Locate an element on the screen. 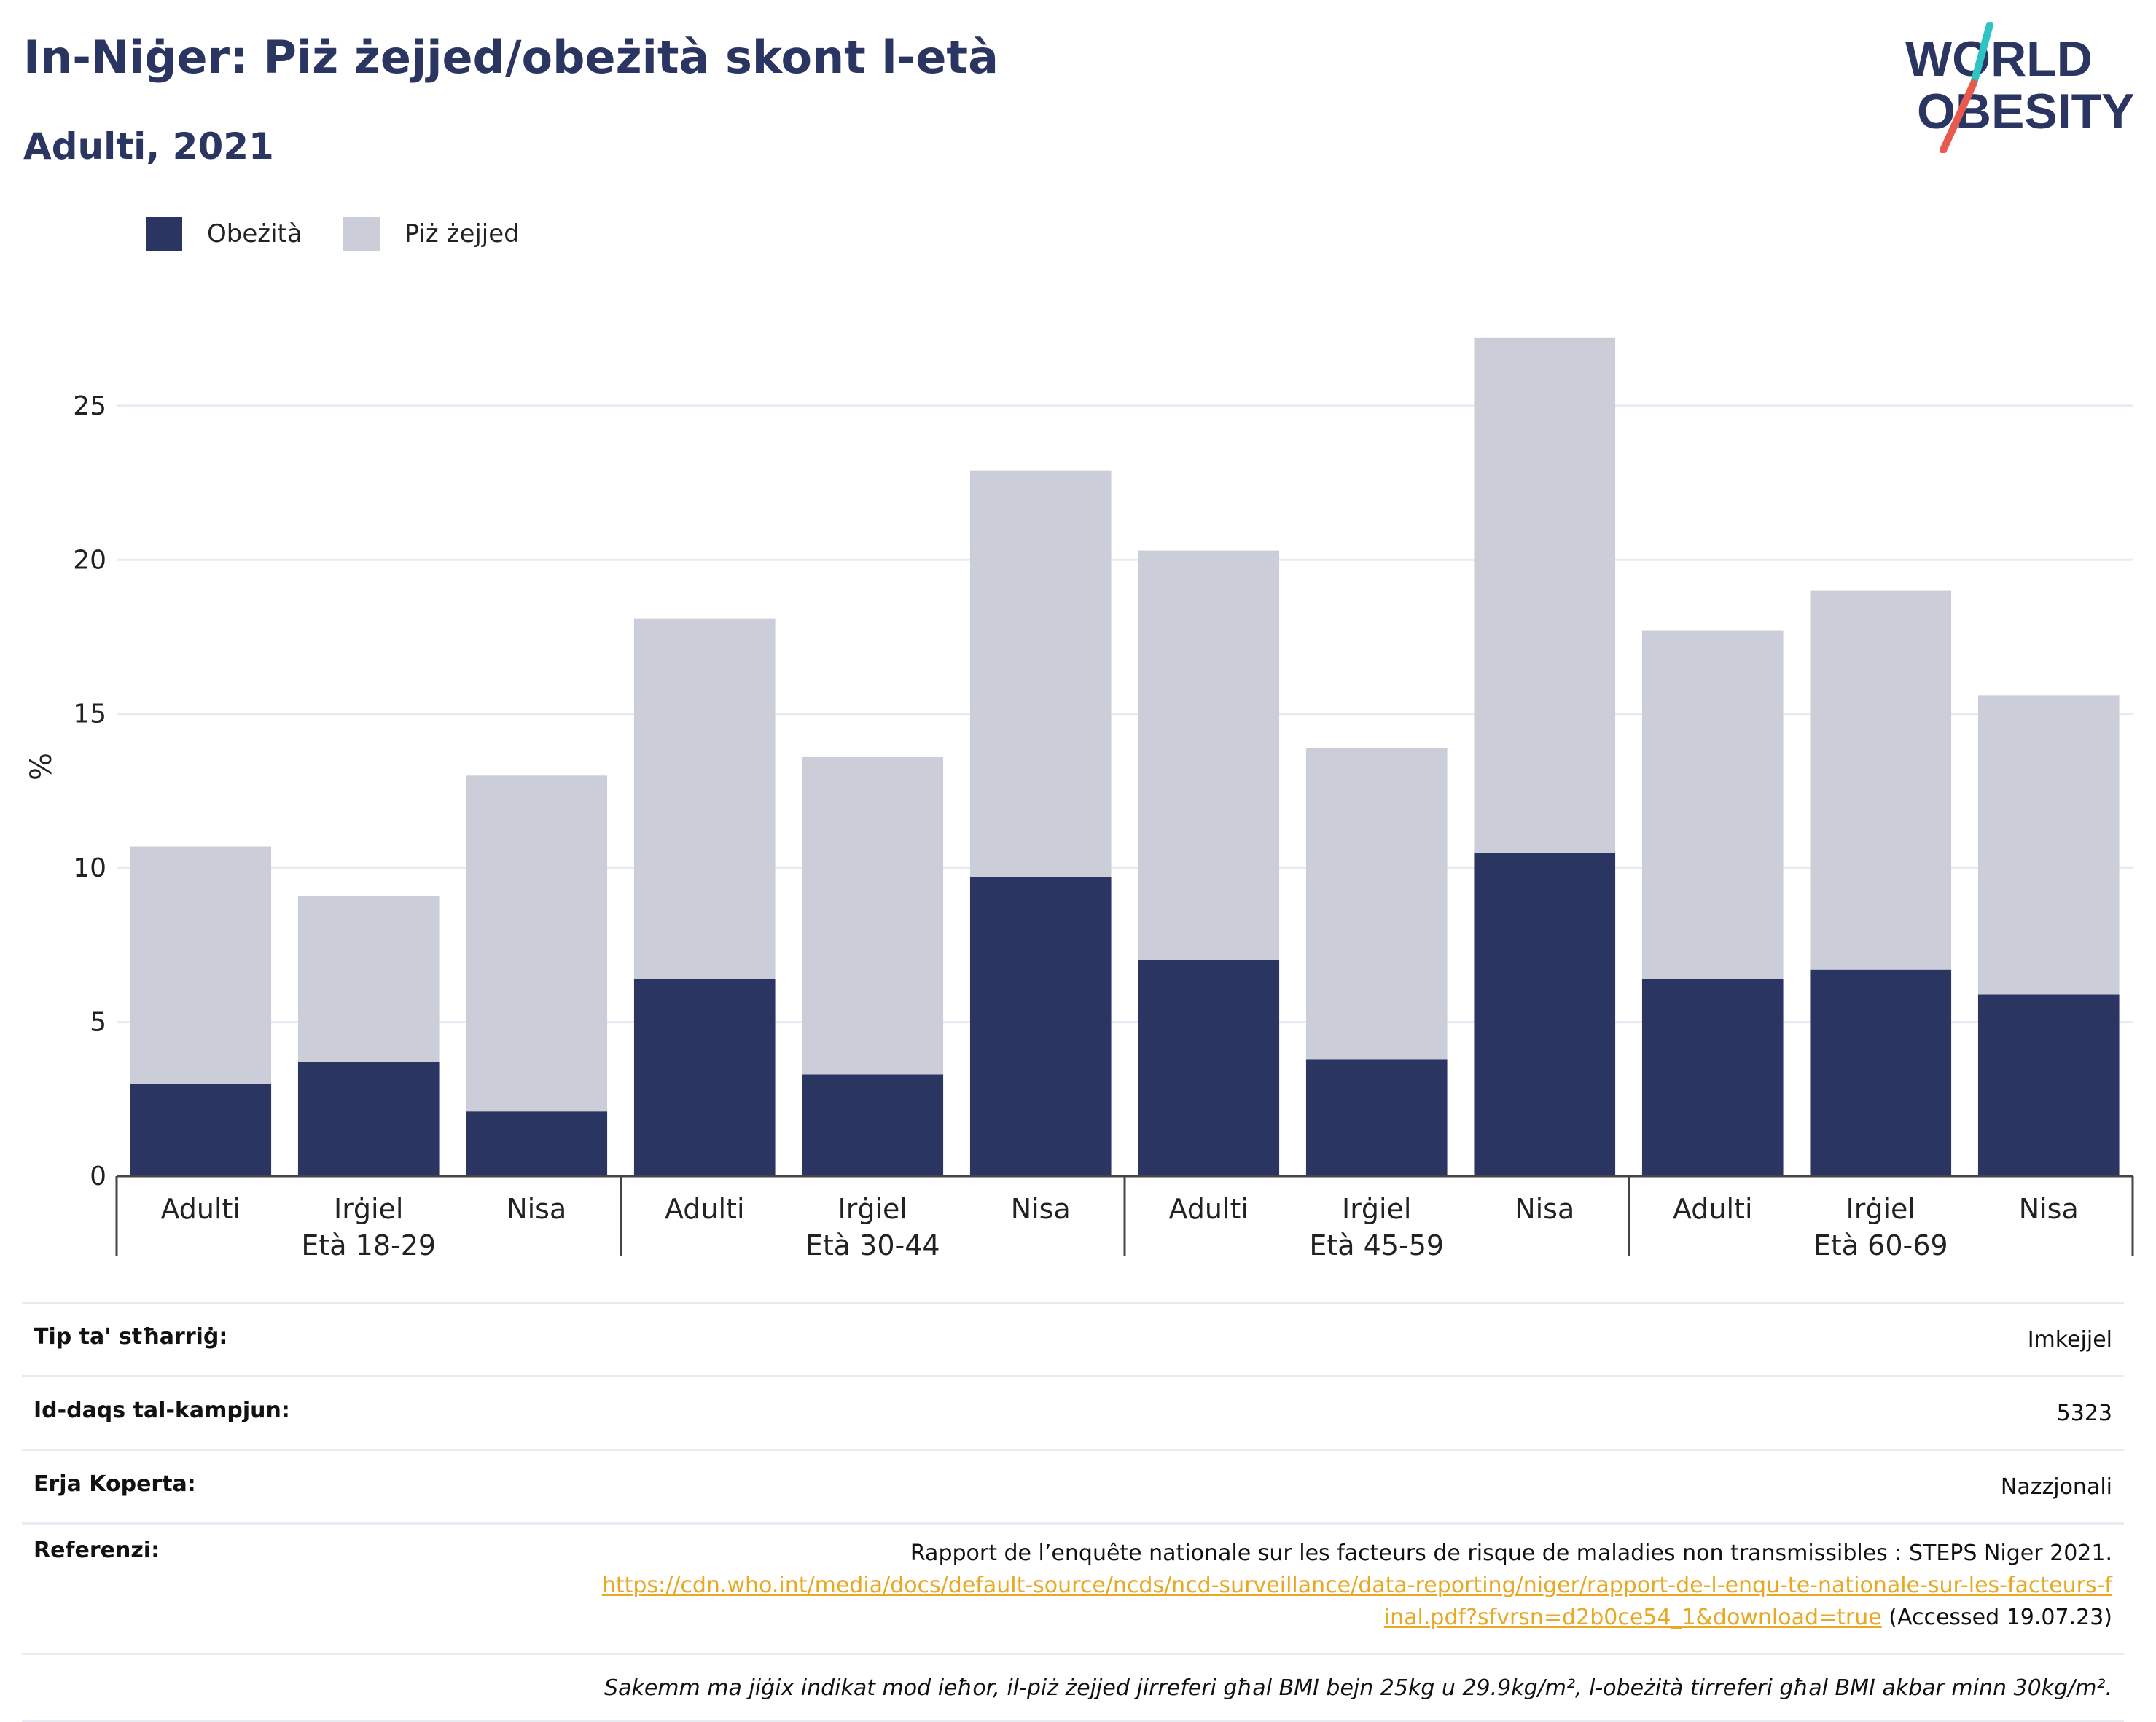 Image resolution: width=2156 pixels, height=1722 pixels. y-axis-label: % is located at coordinates (42, 766).